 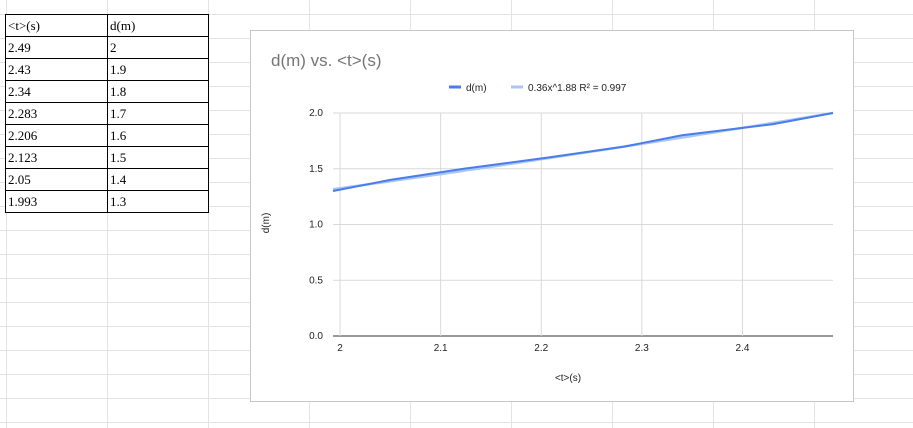 I want to click on time-cell: 1.993, so click(x=56, y=201).